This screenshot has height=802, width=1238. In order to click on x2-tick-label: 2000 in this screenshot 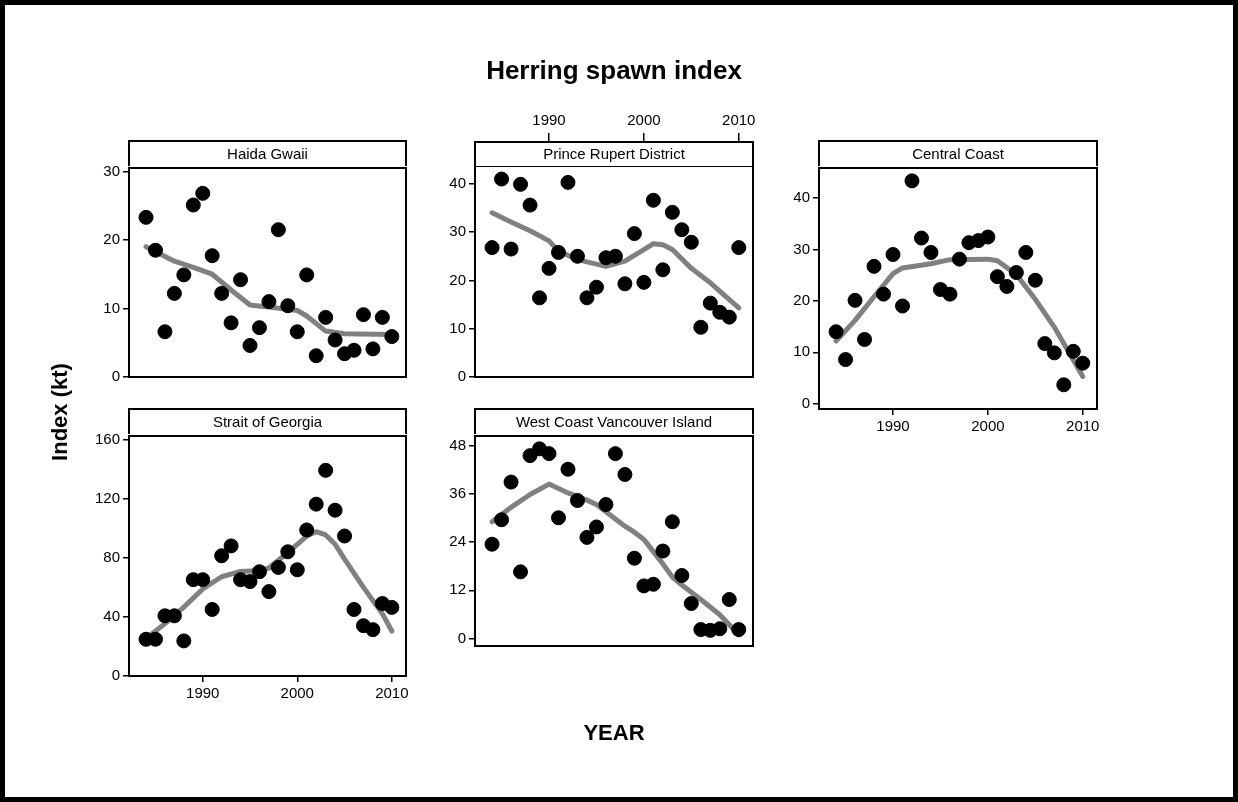, I will do `click(644, 120)`.